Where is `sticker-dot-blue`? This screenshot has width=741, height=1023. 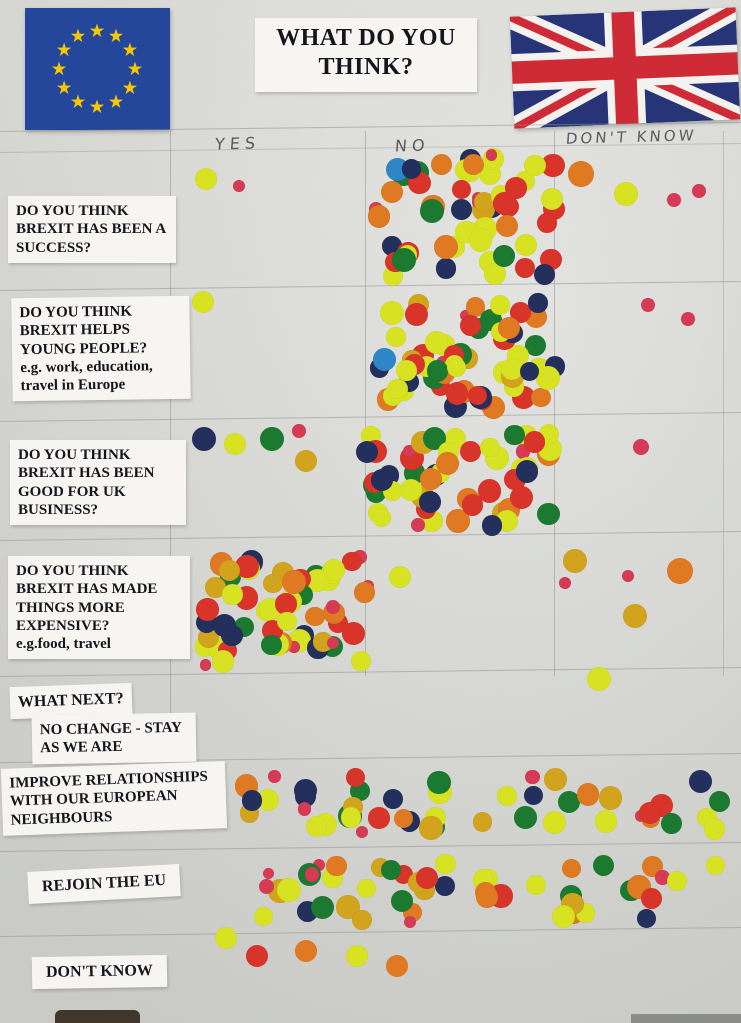 sticker-dot-blue is located at coordinates (384, 359).